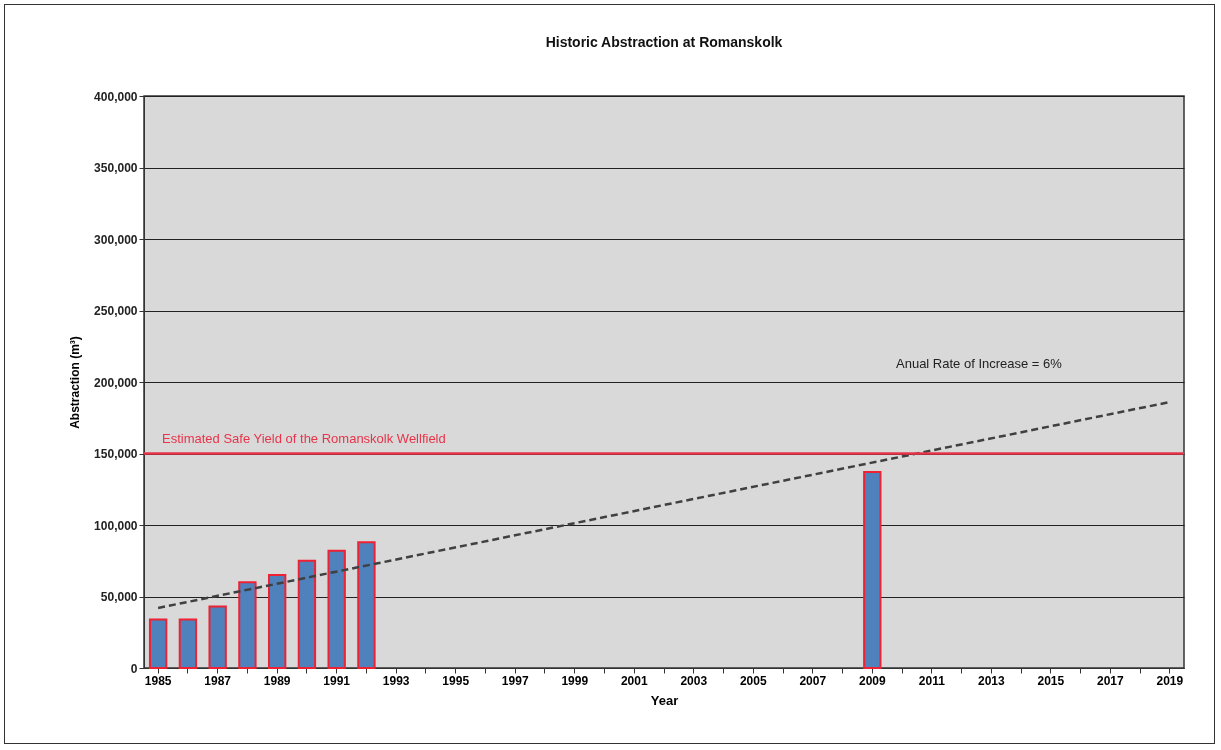 Image resolution: width=1221 pixels, height=750 pixels. I want to click on x-tick-label: 1995, so click(456, 680).